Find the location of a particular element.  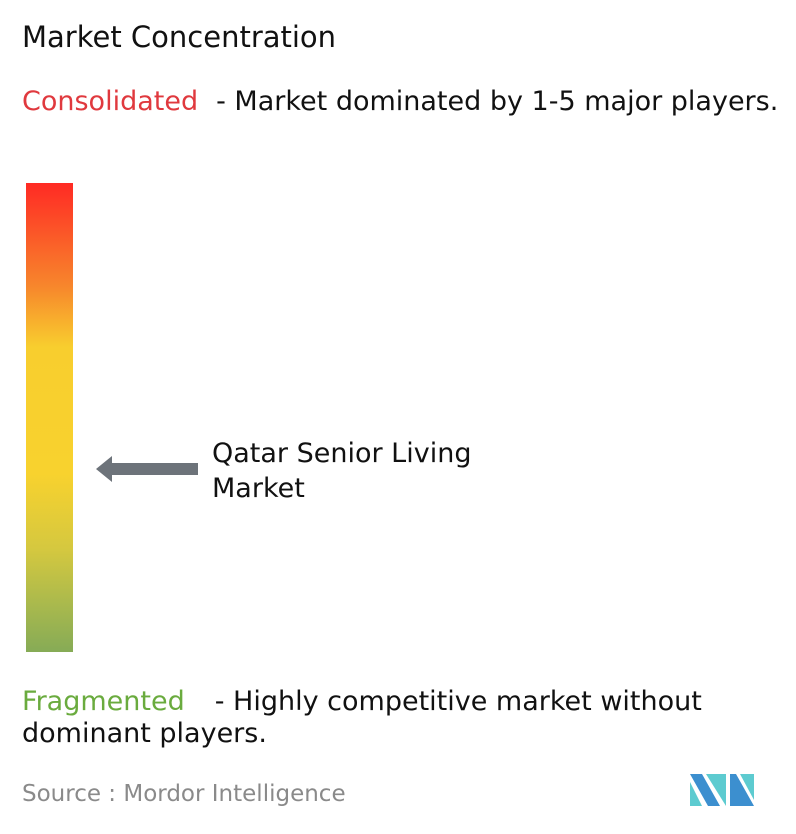

concentration-scale-bar is located at coordinates (49, 417).